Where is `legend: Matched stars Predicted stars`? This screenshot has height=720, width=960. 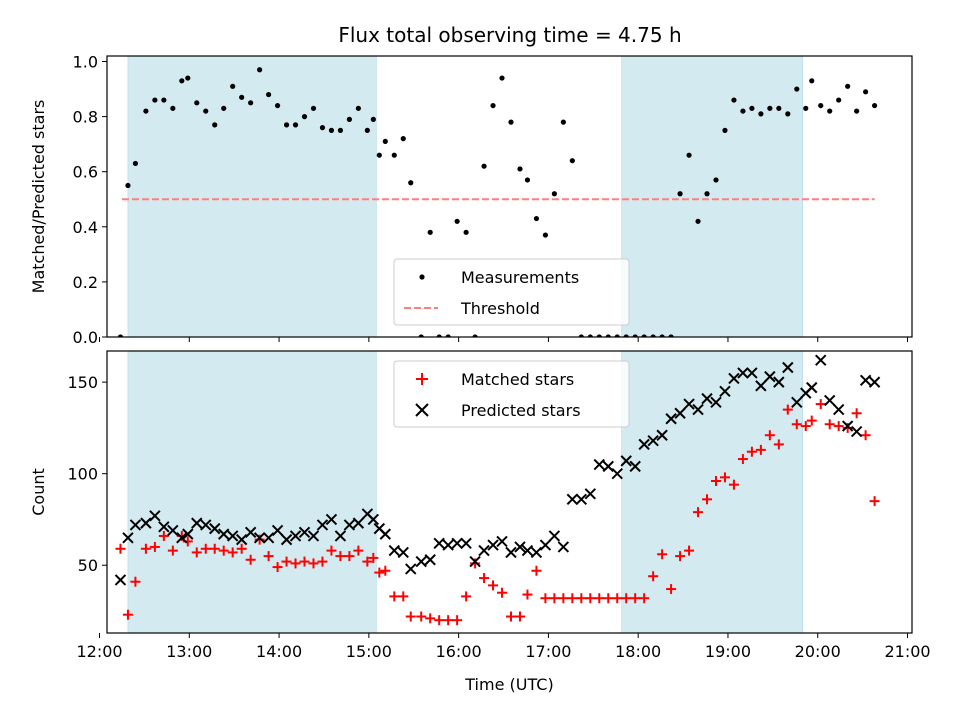 legend: Matched stars Predicted stars is located at coordinates (511, 394).